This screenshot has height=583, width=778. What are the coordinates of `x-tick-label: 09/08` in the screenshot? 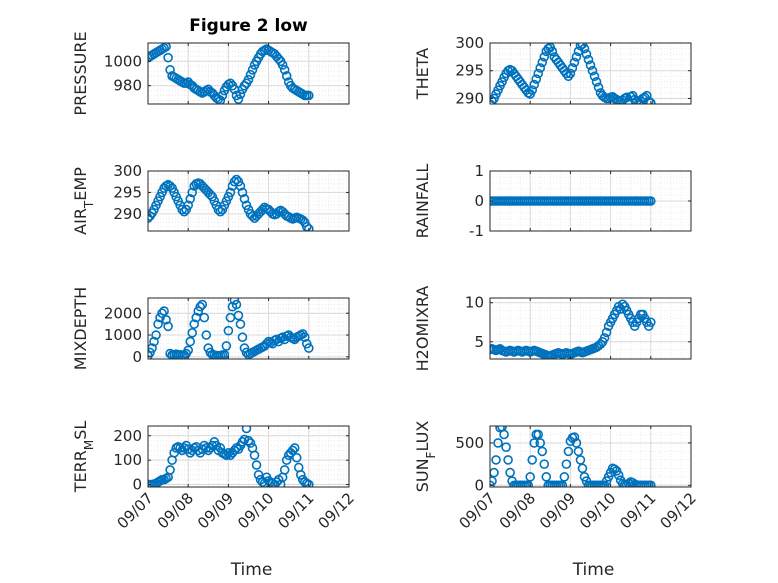 It's located at (175, 510).